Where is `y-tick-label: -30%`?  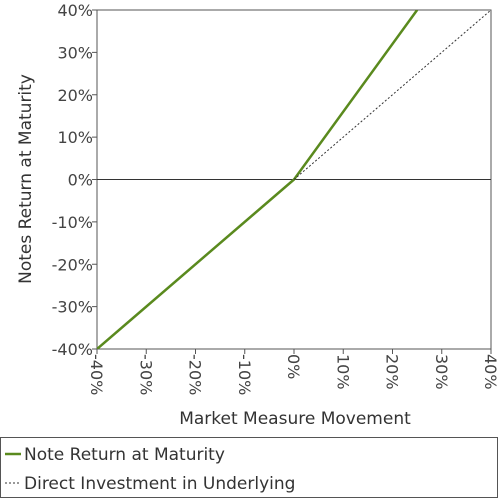 y-tick-label: -30% is located at coordinates (72, 307).